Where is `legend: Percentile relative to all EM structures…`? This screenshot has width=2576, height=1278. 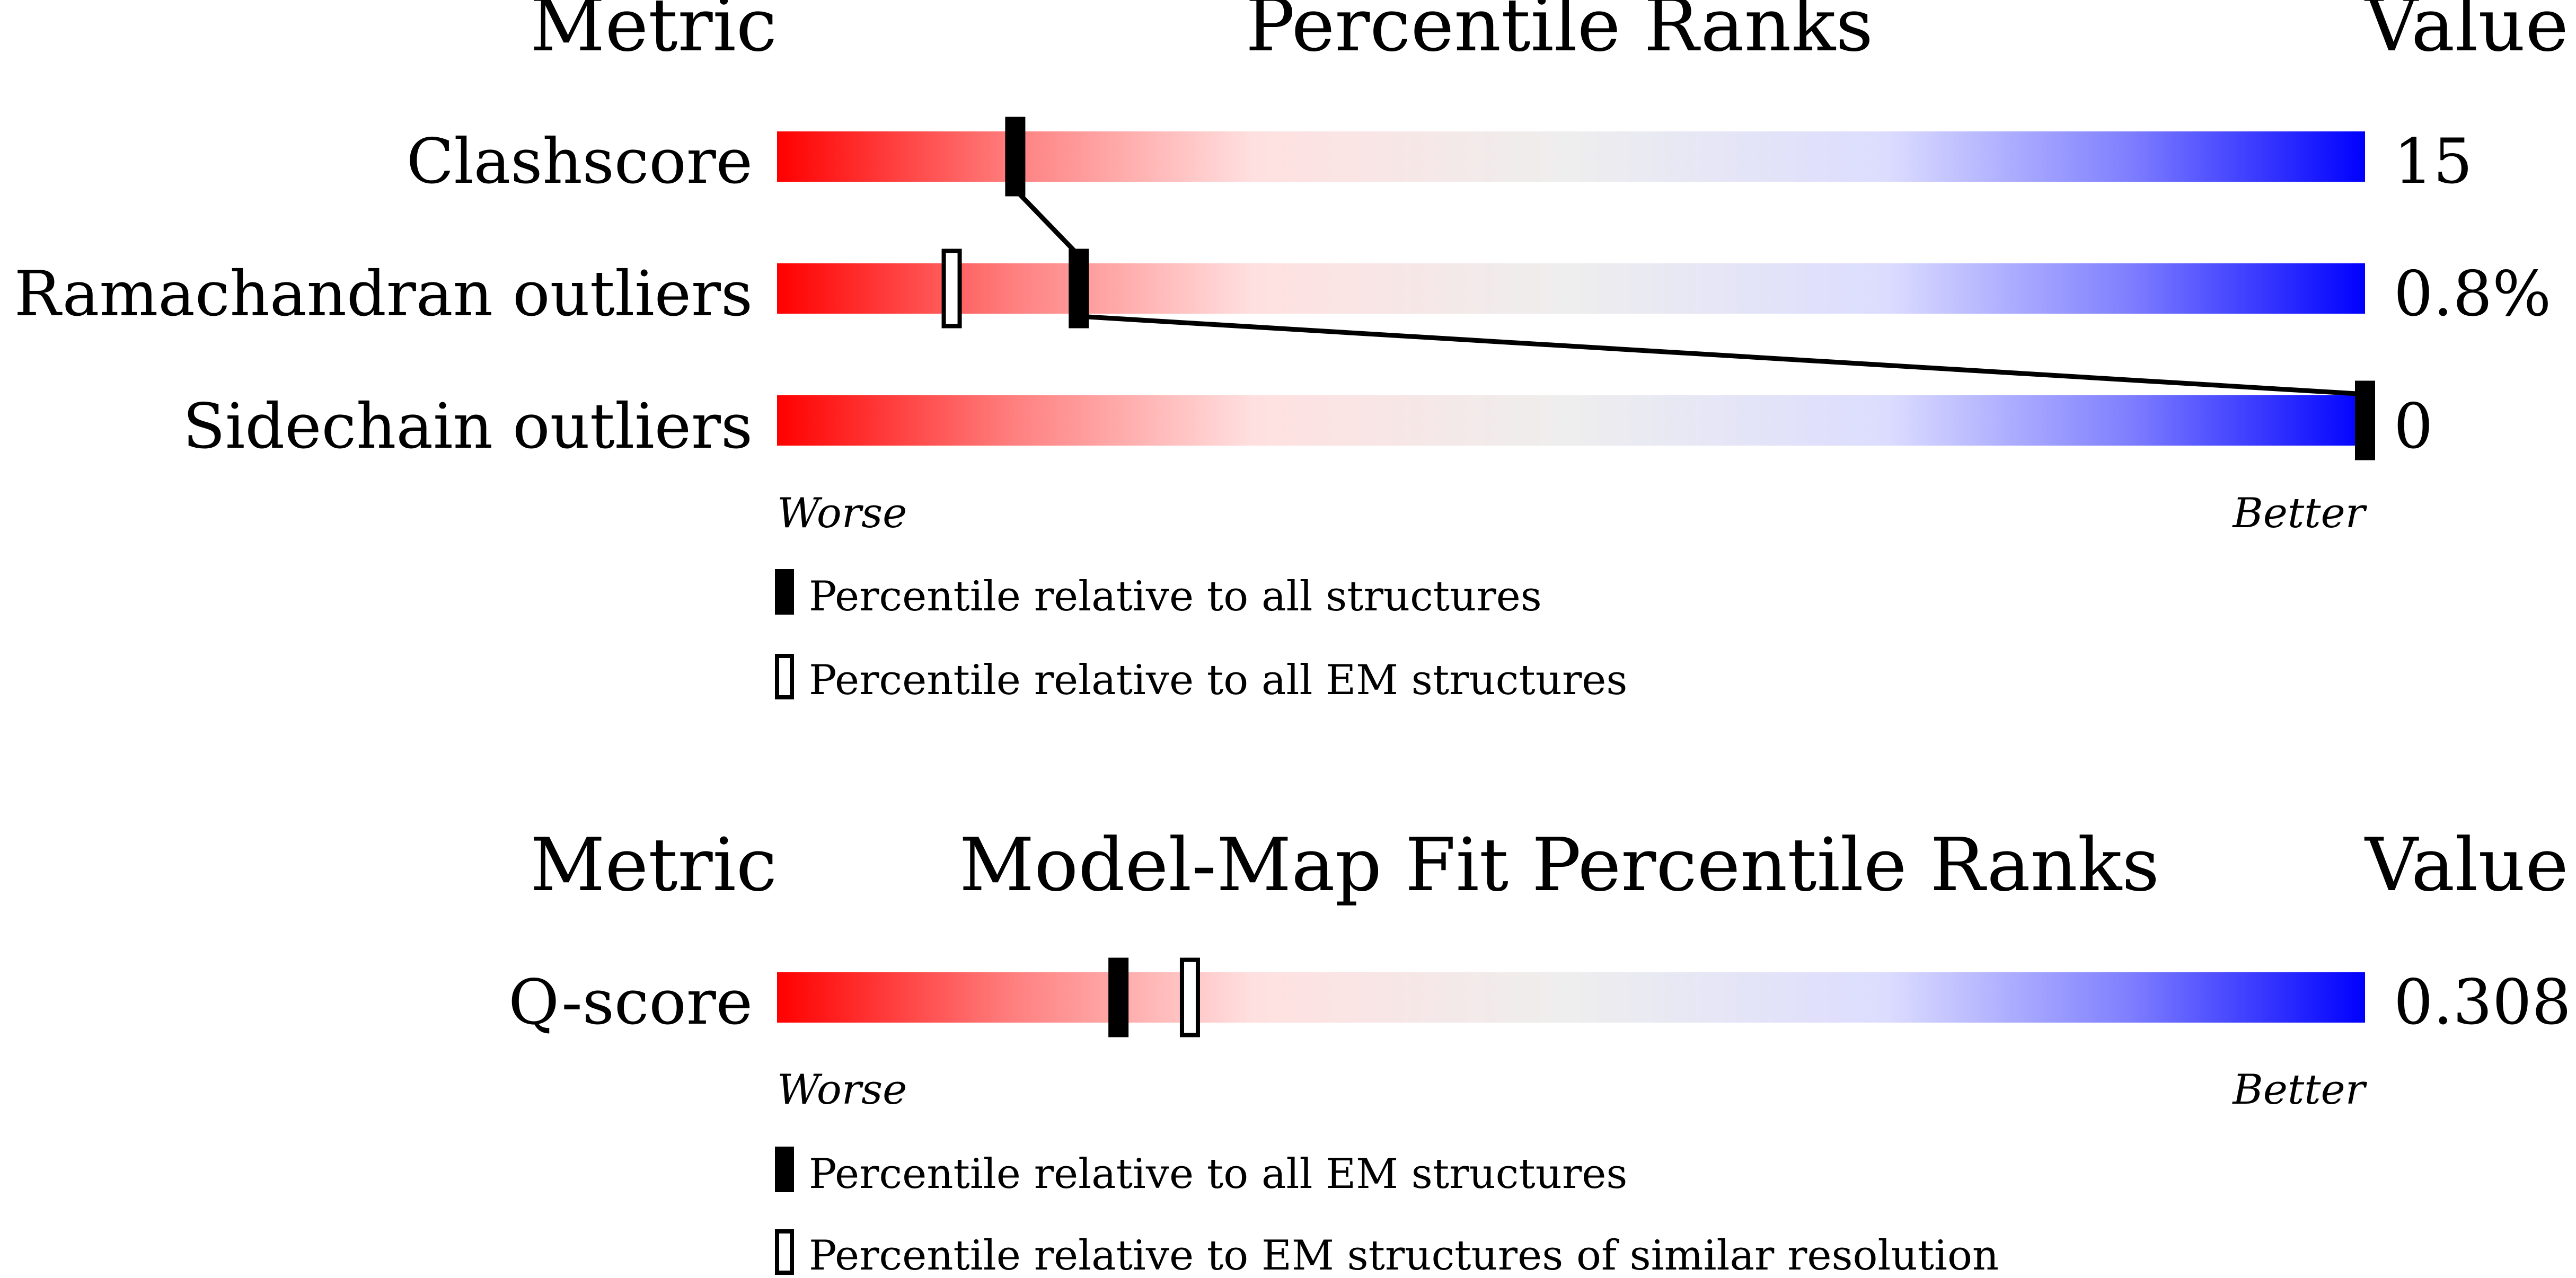 legend: Percentile relative to all EM structures… is located at coordinates (1387, 1212).